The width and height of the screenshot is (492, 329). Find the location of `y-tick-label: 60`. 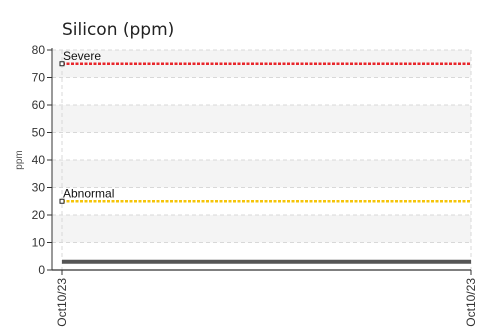

y-tick-label: 60 is located at coordinates (39, 105).